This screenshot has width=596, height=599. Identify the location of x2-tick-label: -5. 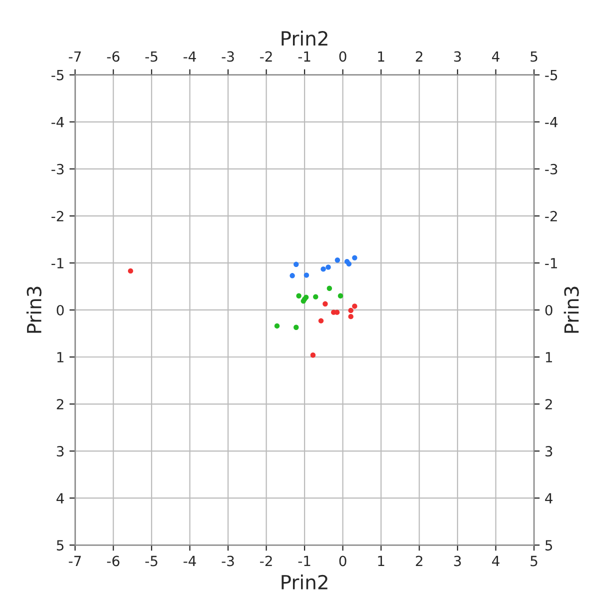
(151, 56).